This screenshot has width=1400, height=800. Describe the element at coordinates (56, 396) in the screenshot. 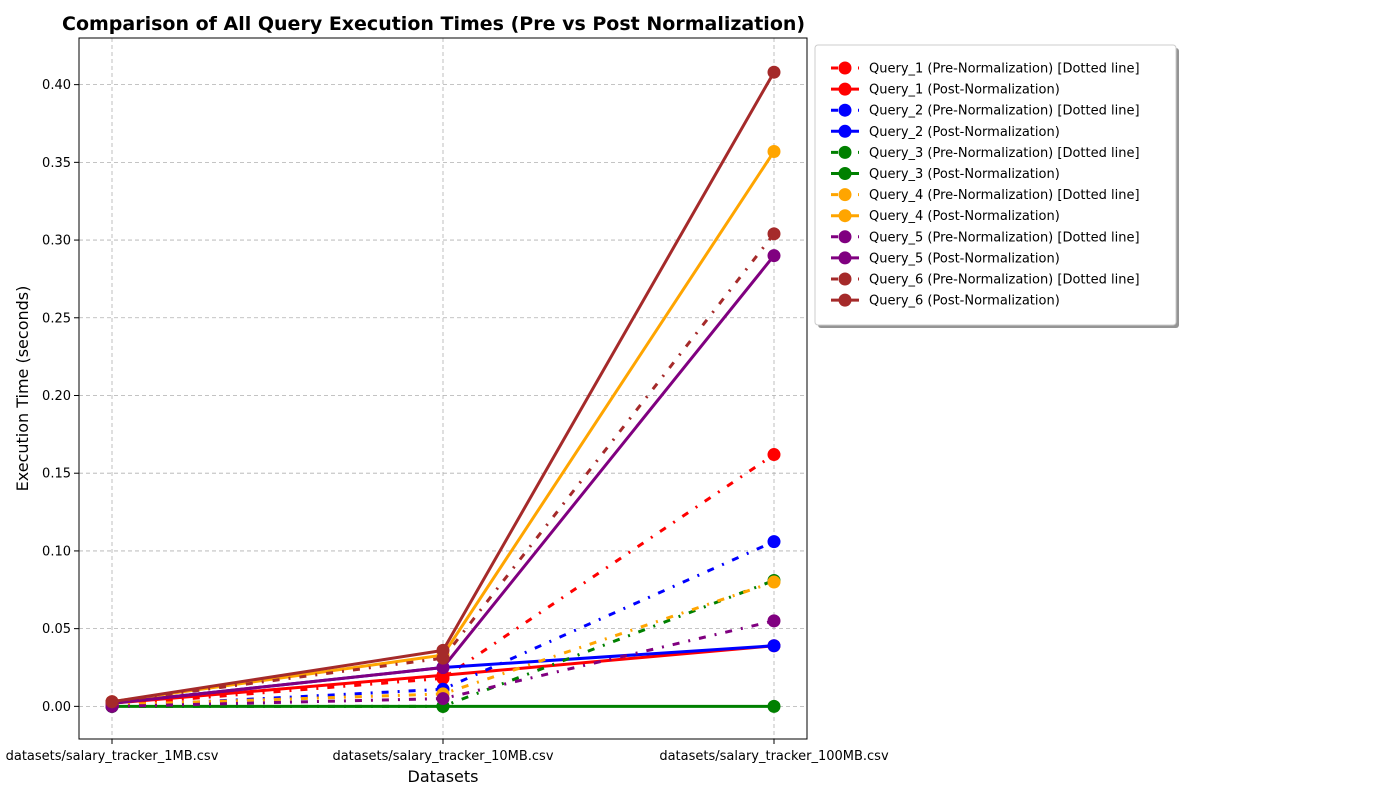

I see `y-tick-label: 0.20` at that location.